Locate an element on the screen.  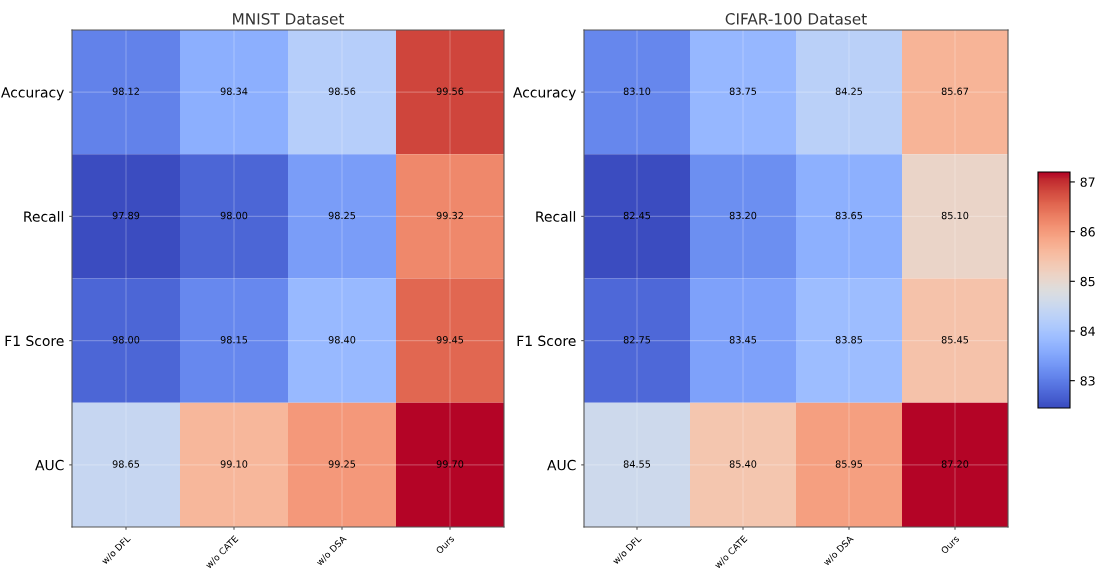
color-bar-label: 87 is located at coordinates (1087, 182).